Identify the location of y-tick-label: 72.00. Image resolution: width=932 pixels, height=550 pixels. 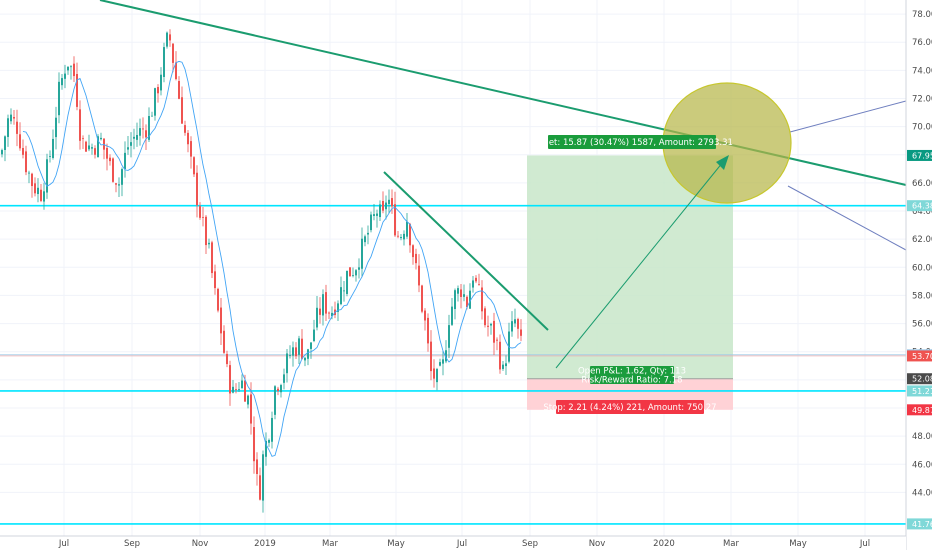
(922, 99).